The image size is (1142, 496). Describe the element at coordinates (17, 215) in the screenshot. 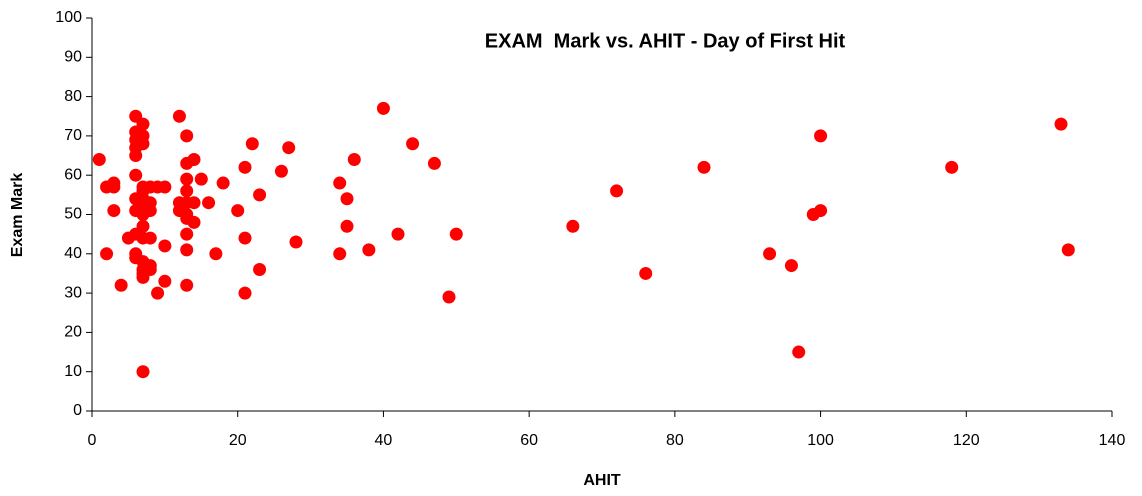

I see `y-axis-label: Exam Mark` at that location.